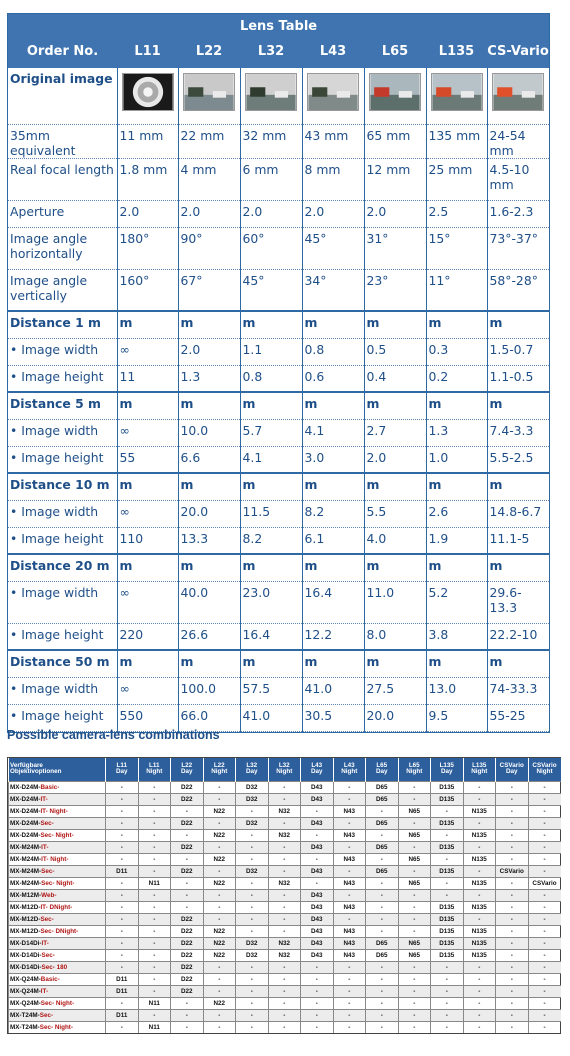 The height and width of the screenshot is (1056, 570). I want to click on data-row: Aperture 2.0 2.0 2.0 2.0 2.0 2.5 1.6-2.3, so click(279, 214).